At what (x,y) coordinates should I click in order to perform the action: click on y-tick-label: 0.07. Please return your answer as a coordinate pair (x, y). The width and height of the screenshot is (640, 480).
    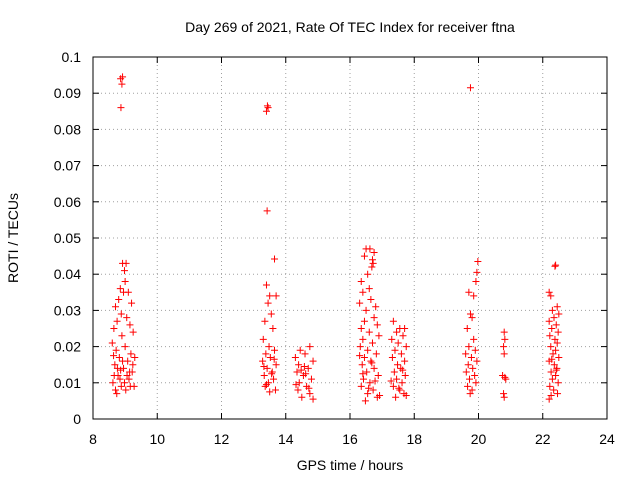
    Looking at the image, I should click on (67, 166).